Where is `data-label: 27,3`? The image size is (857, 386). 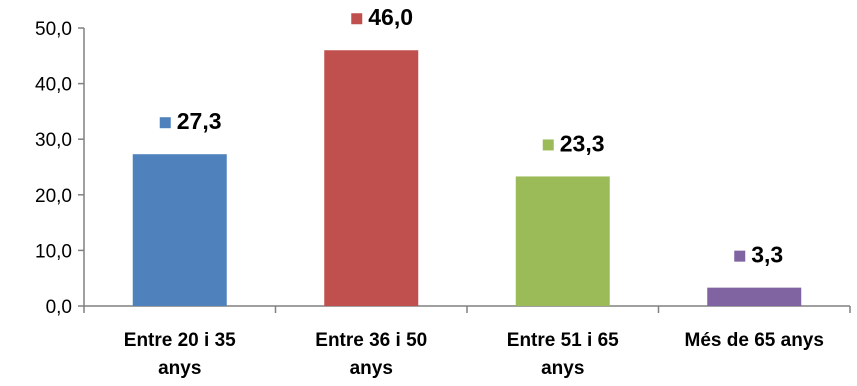 data-label: 27,3 is located at coordinates (199, 121).